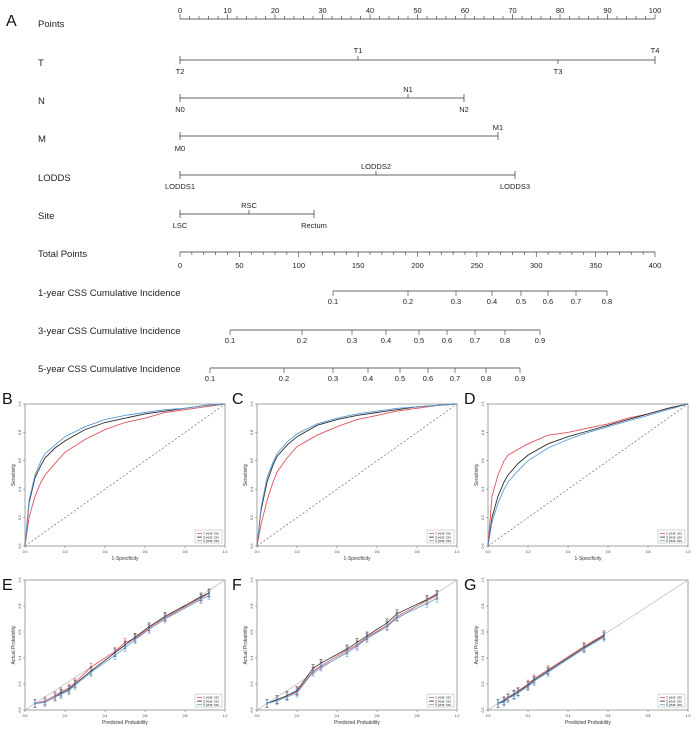 The height and width of the screenshot is (752, 700). What do you see at coordinates (419, 265) in the screenshot?
I see `total-axis-labels: 0 50 100 150 200 250 300 350 400` at bounding box center [419, 265].